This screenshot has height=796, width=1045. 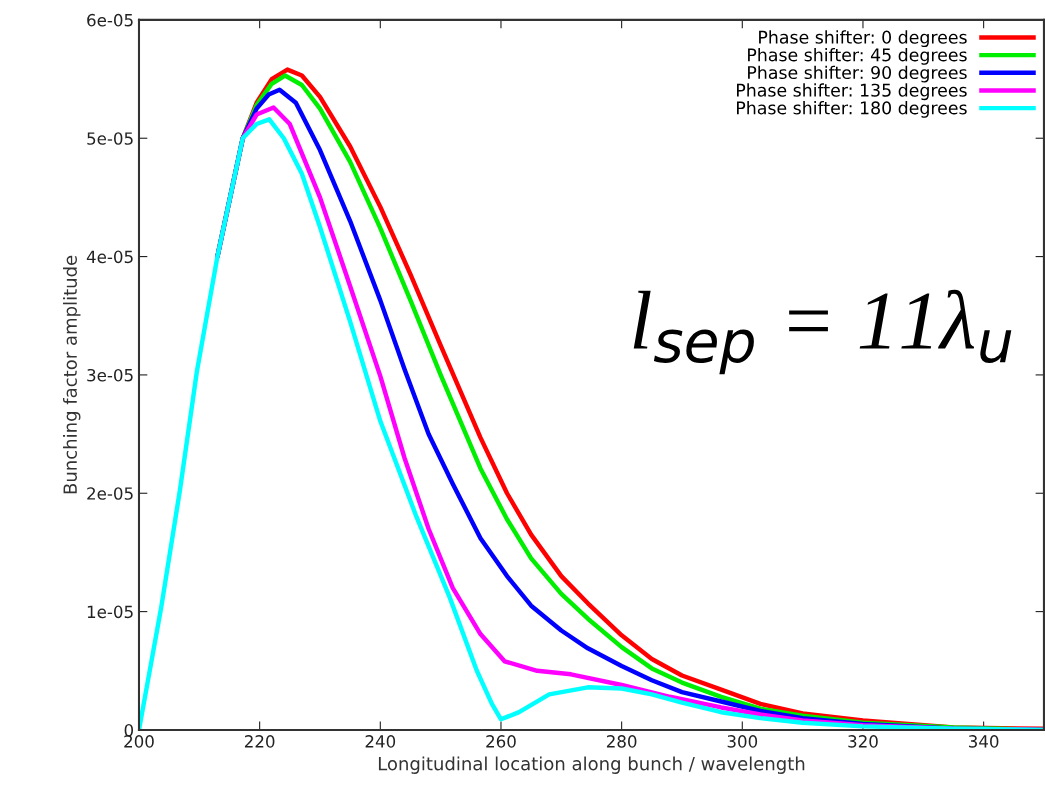 What do you see at coordinates (110, 20) in the screenshot?
I see `y-tick-label: 6e-05` at bounding box center [110, 20].